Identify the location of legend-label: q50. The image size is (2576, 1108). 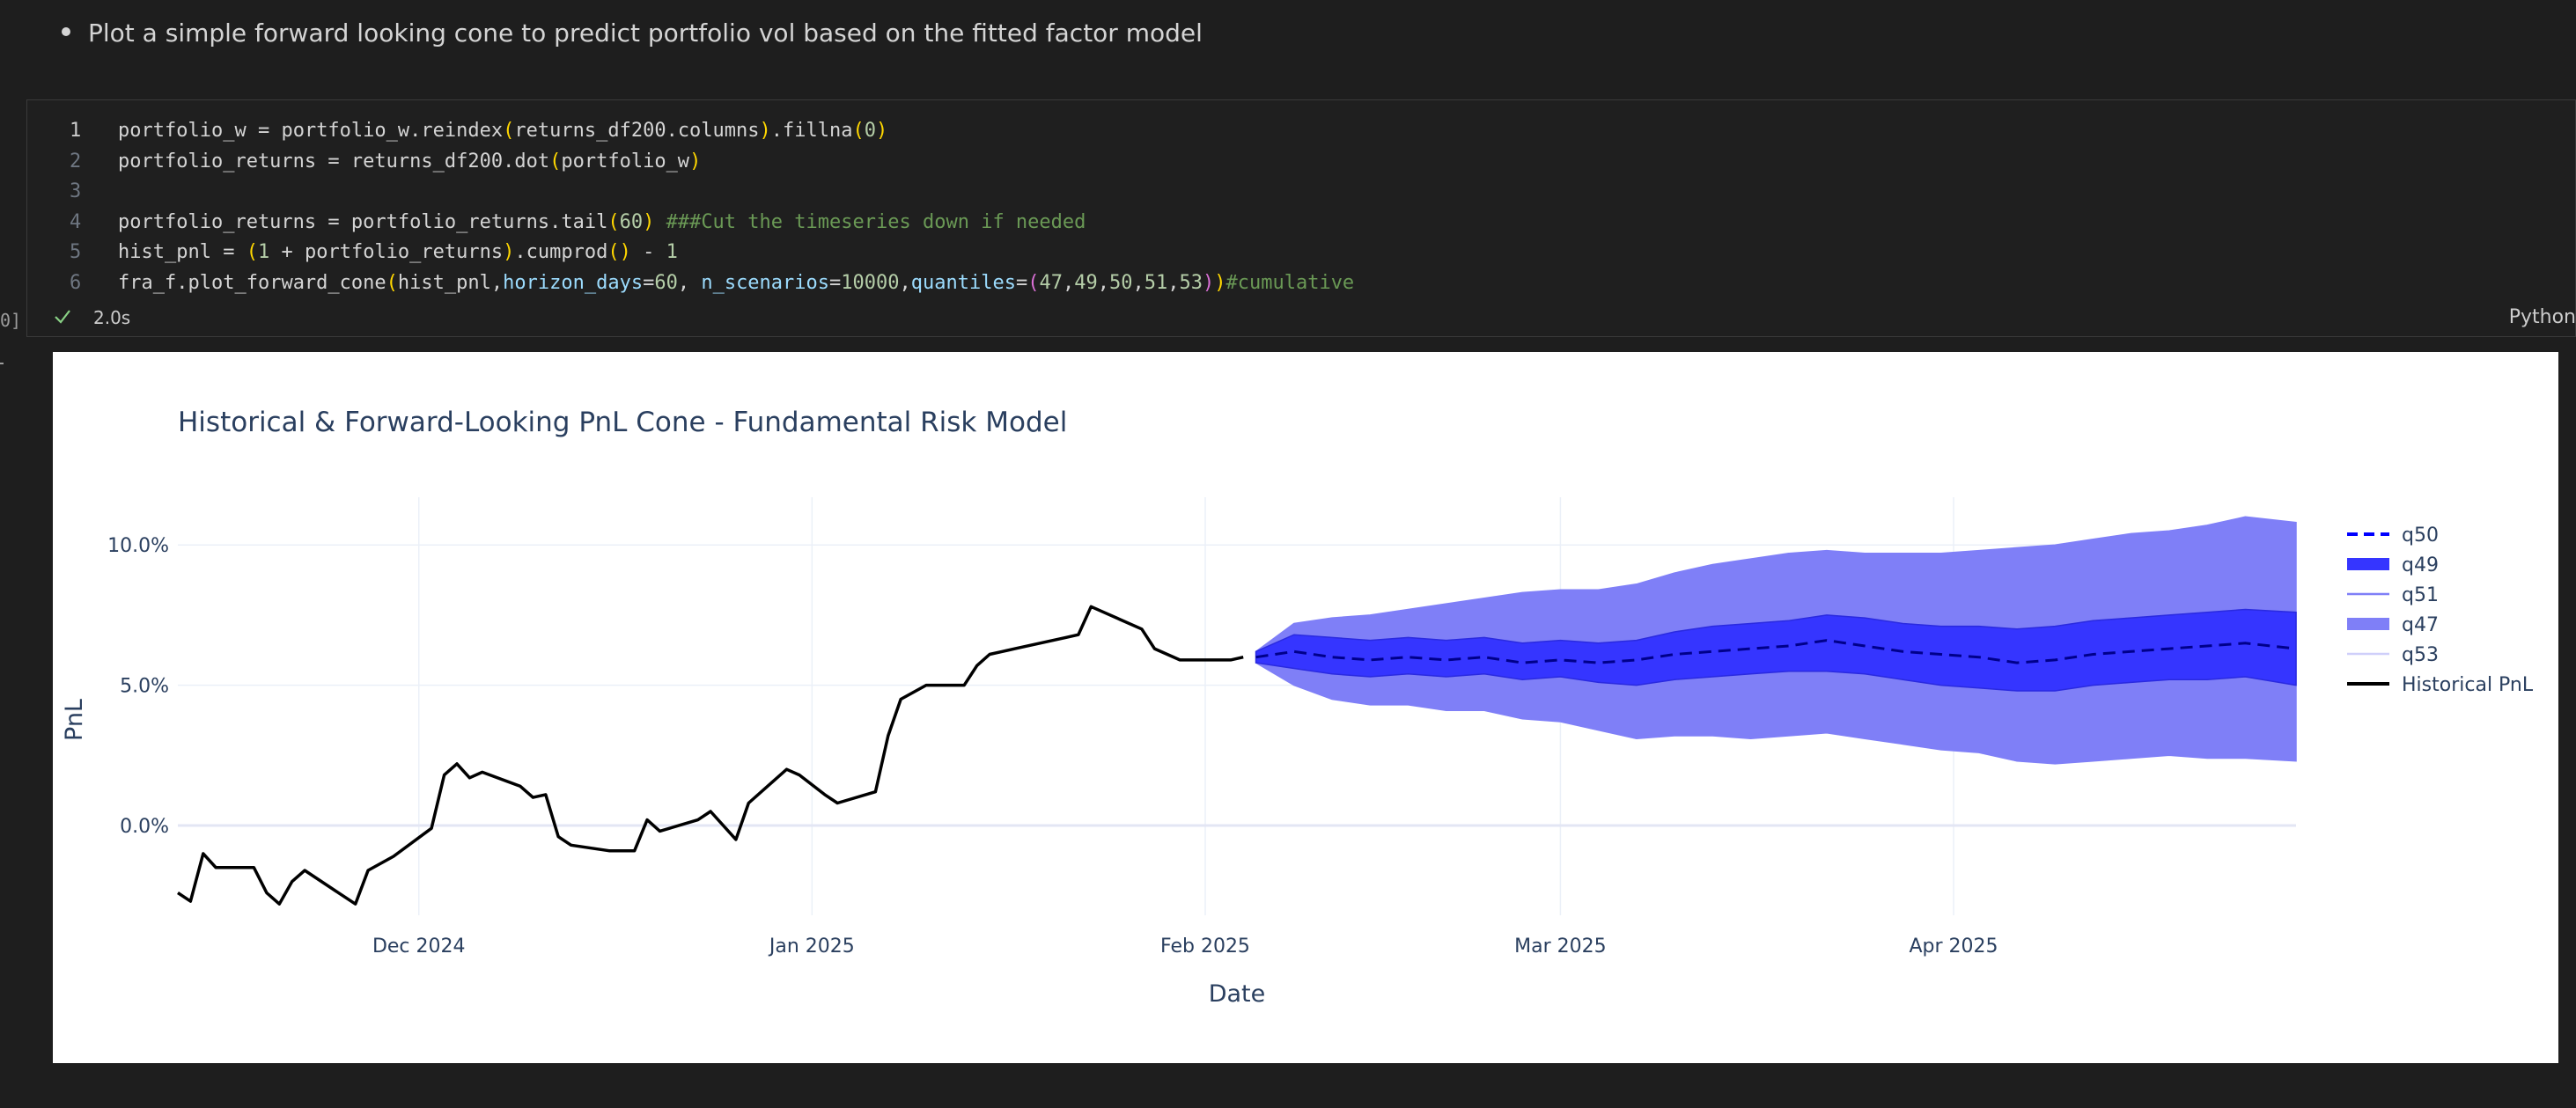
(2421, 536).